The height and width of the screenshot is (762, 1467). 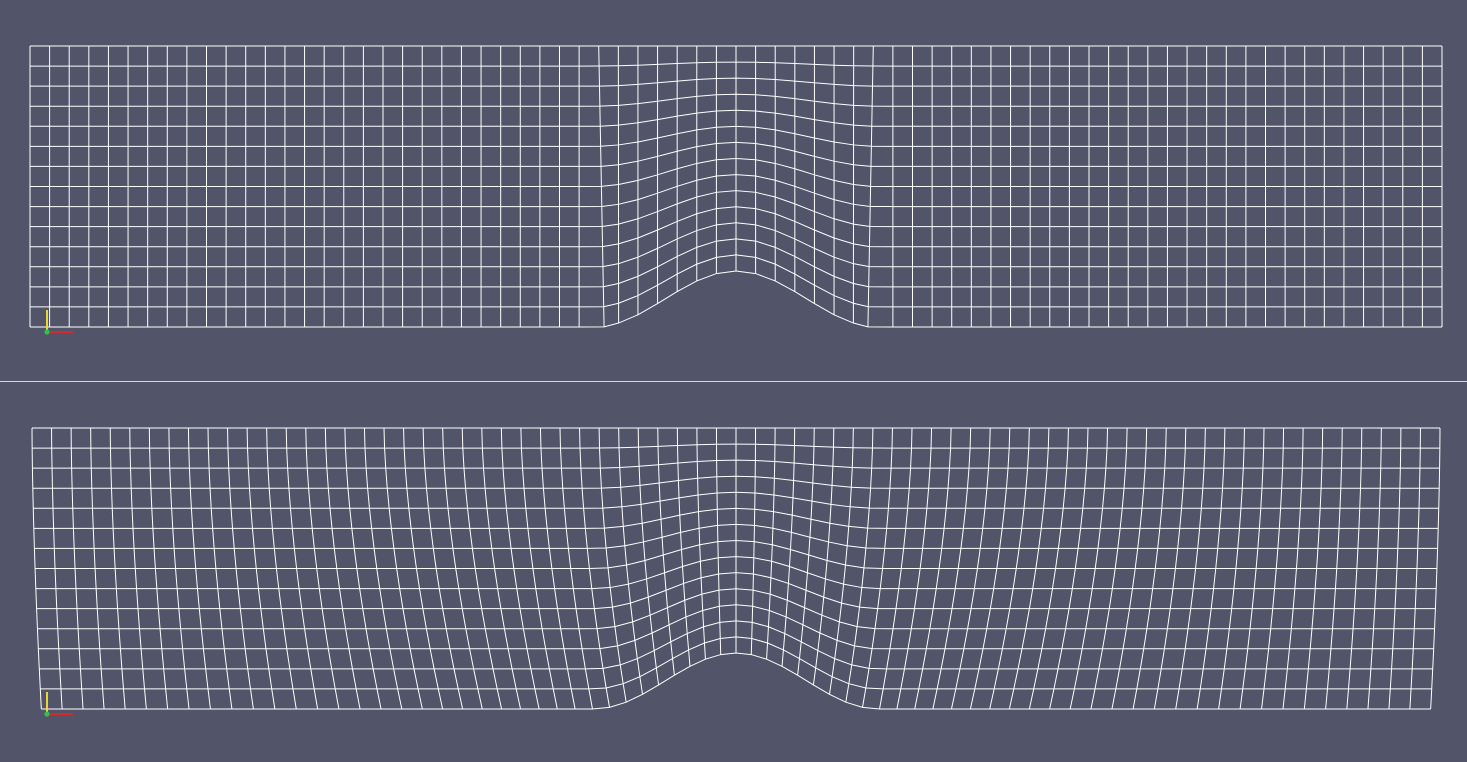 What do you see at coordinates (736, 299) in the screenshot?
I see `mesh-row-line` at bounding box center [736, 299].